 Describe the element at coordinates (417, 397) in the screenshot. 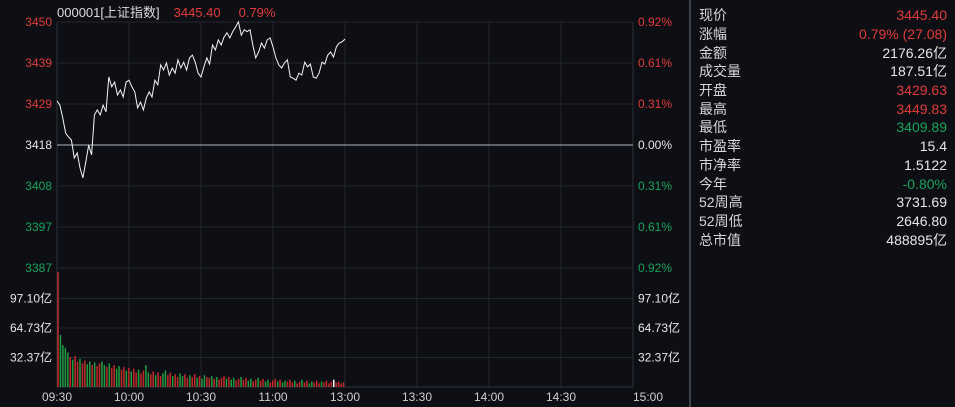

I see `time-axis-label: 13:30` at that location.